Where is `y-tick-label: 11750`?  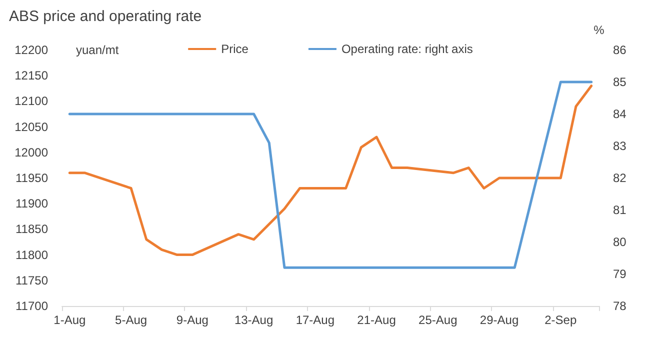
y-tick-label: 11750 is located at coordinates (32, 280).